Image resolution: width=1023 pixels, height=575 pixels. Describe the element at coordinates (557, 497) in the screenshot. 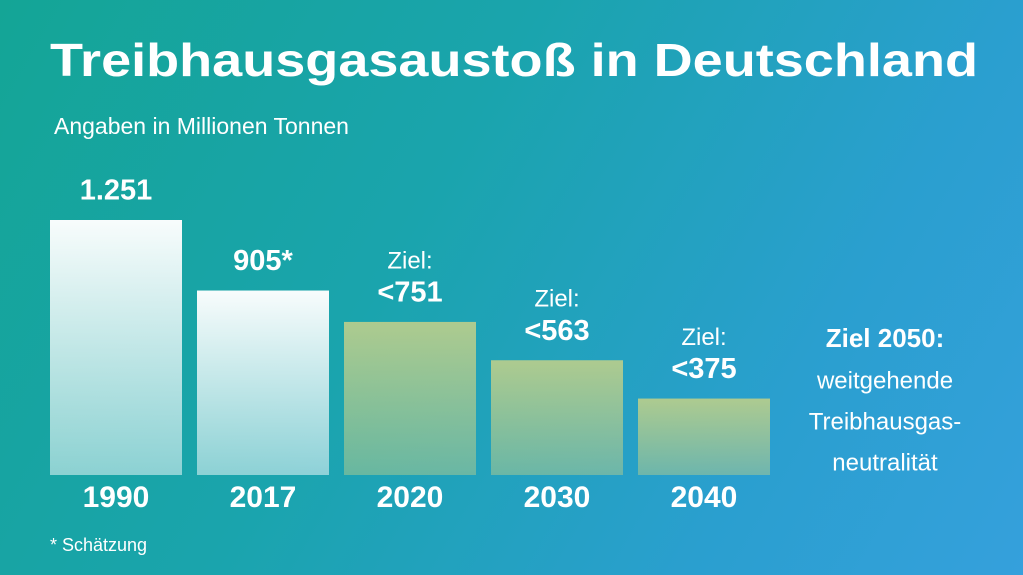

I see `x-tick-label: 2030` at that location.